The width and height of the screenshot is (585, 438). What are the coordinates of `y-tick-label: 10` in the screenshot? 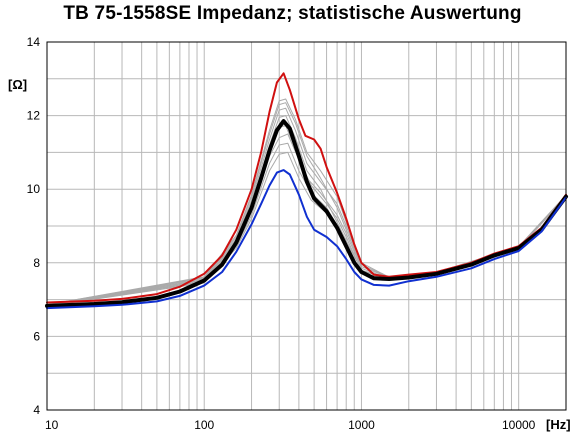 It's located at (34, 189).